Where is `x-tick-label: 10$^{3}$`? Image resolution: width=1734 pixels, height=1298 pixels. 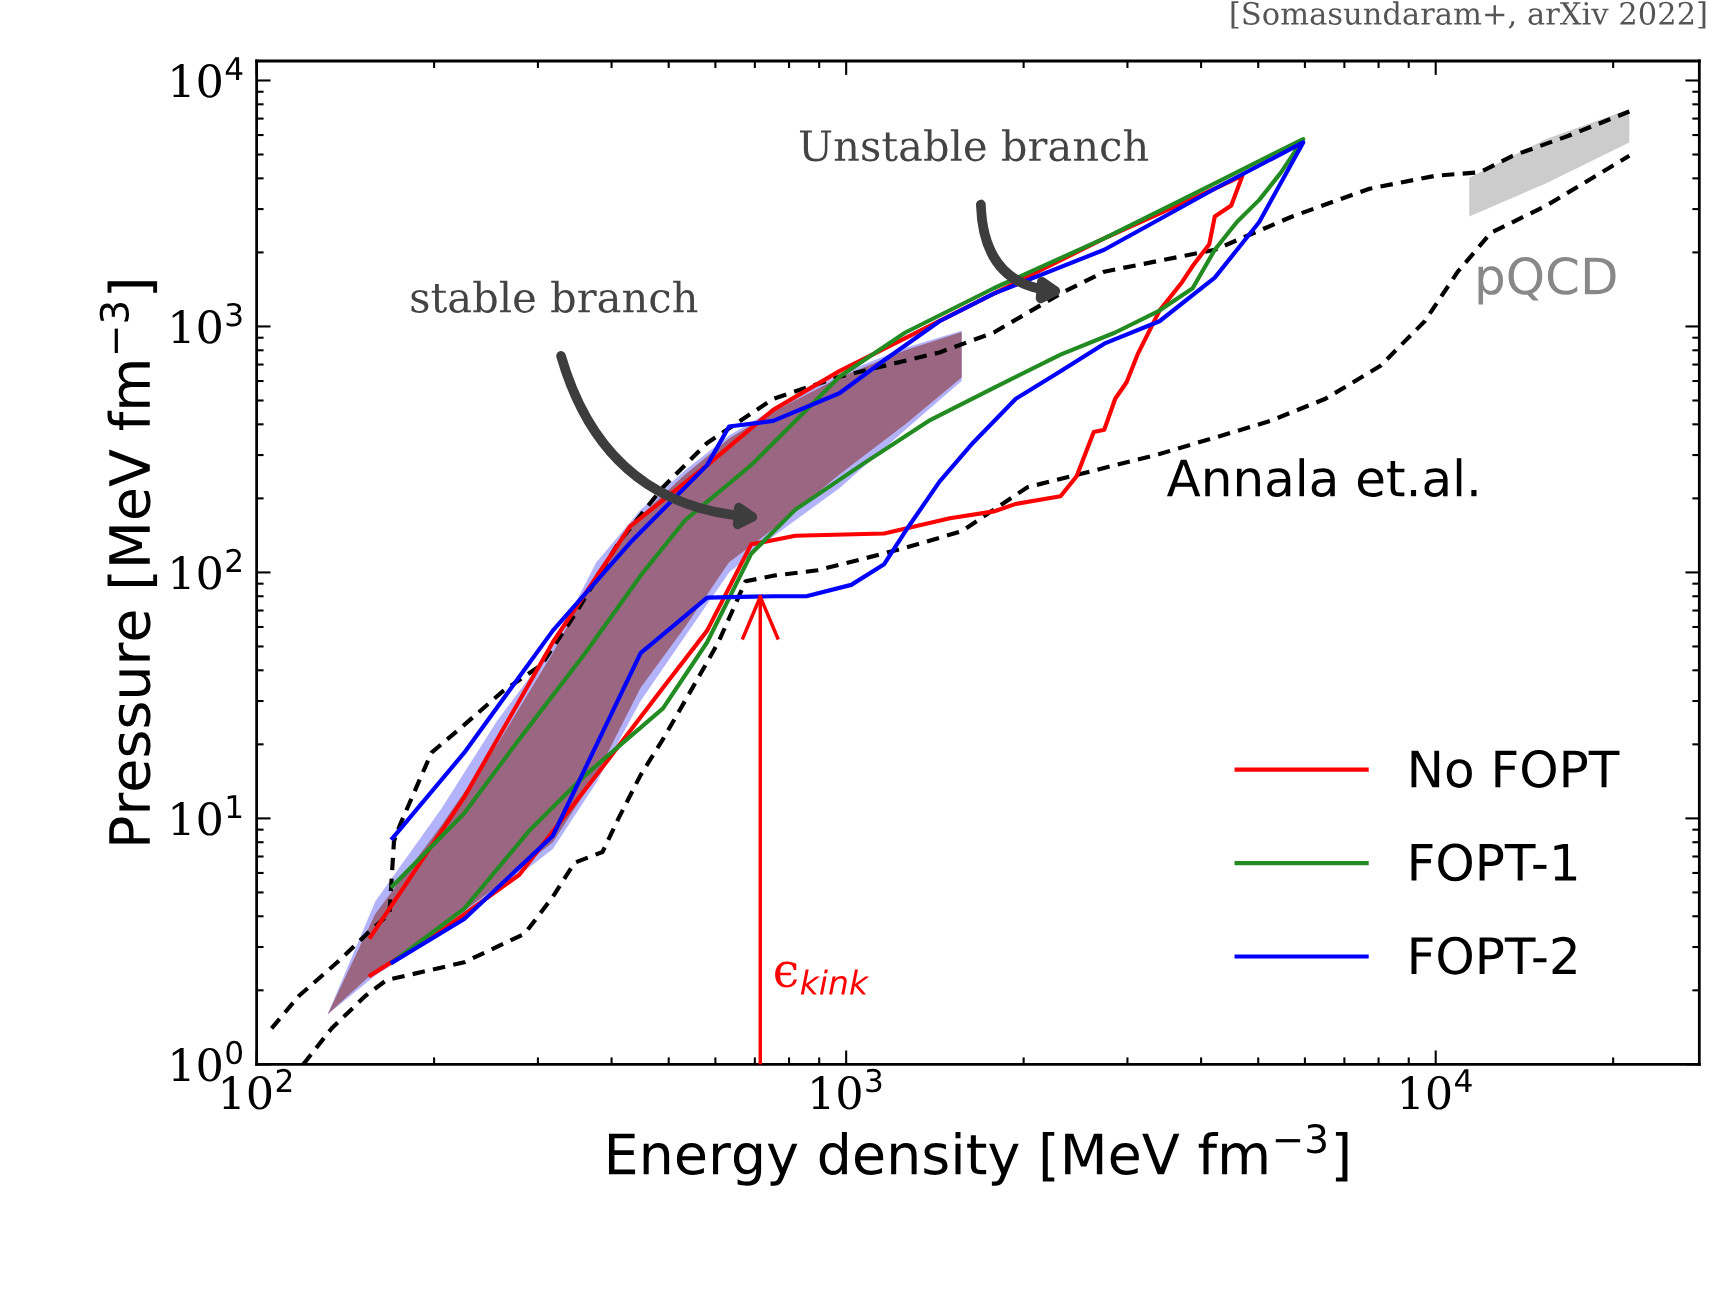
x-tick-label: 10$^{3}$ is located at coordinates (847, 1089).